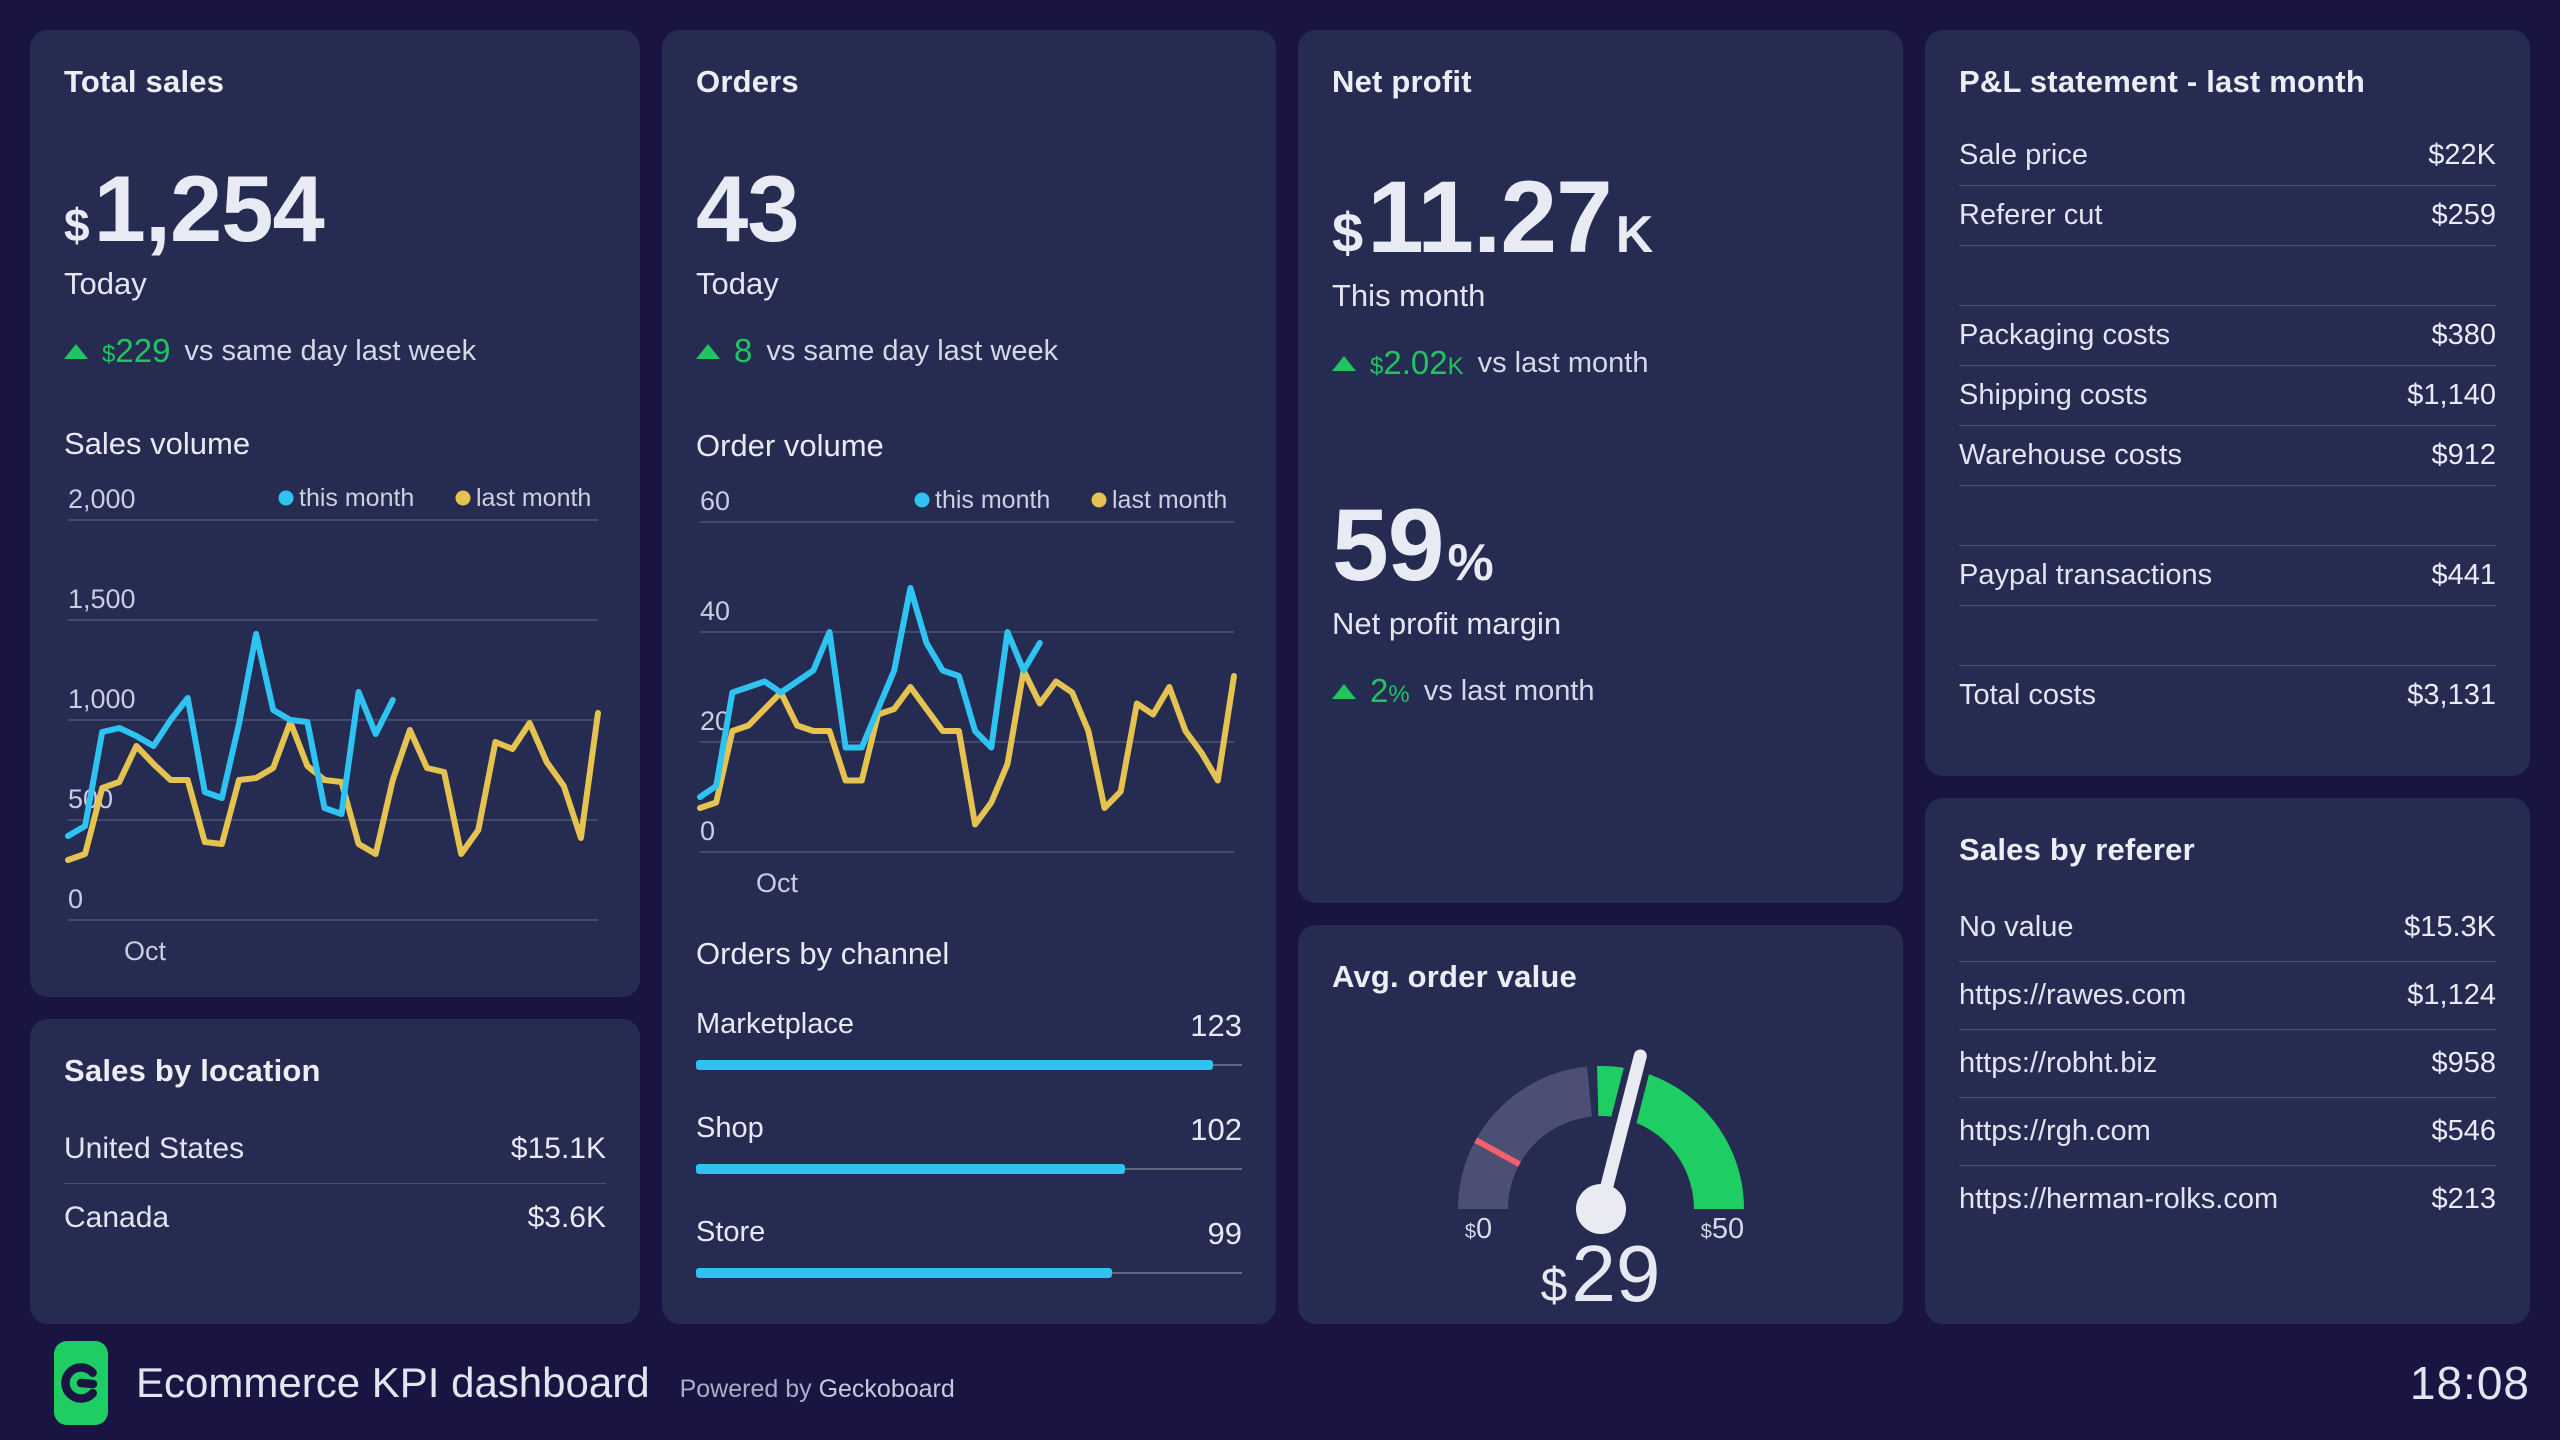  I want to click on y-tick-label: 40, so click(715, 611).